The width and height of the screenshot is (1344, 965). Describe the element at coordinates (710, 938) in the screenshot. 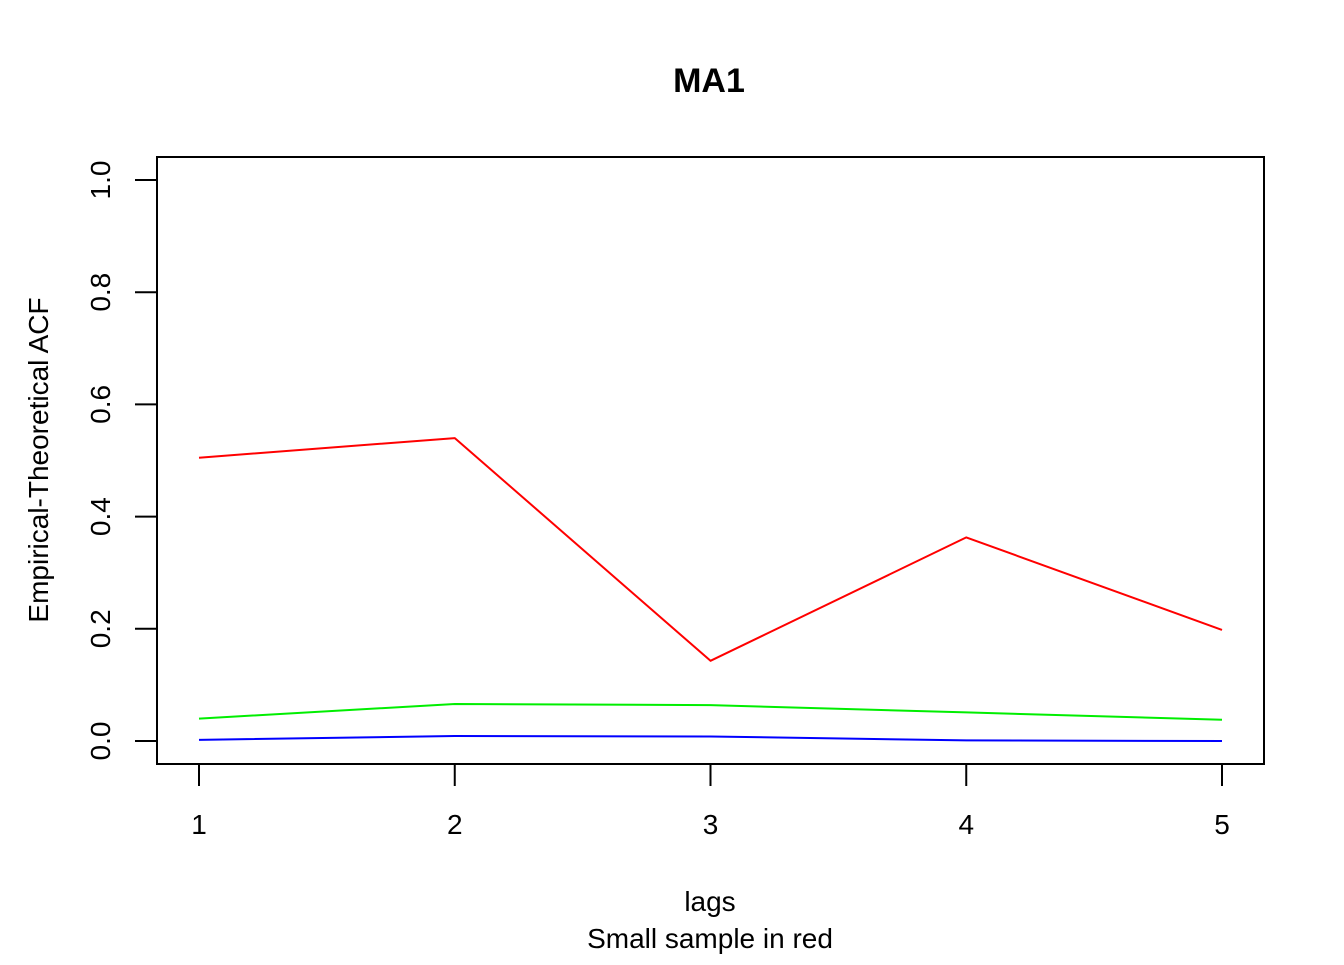

I see `x-axis-subtitle: Small sample in red` at that location.